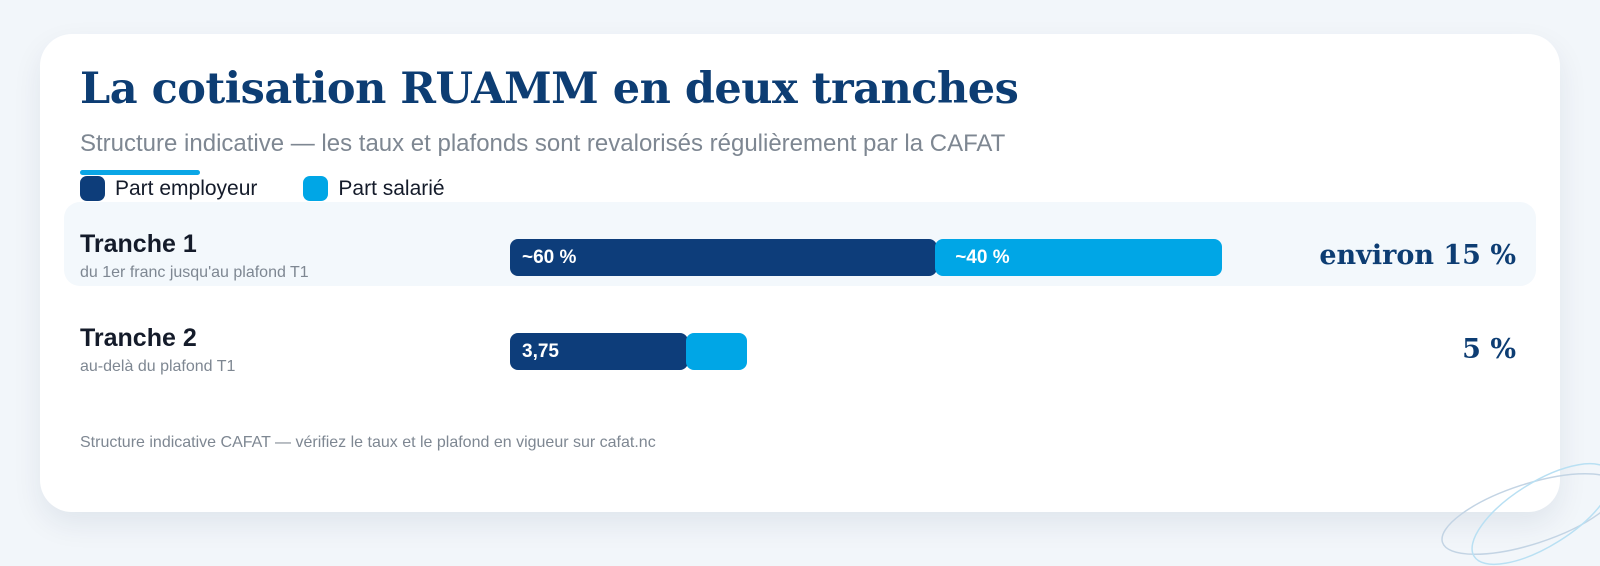  I want to click on legend-item-employer: Part employeur, so click(168, 188).